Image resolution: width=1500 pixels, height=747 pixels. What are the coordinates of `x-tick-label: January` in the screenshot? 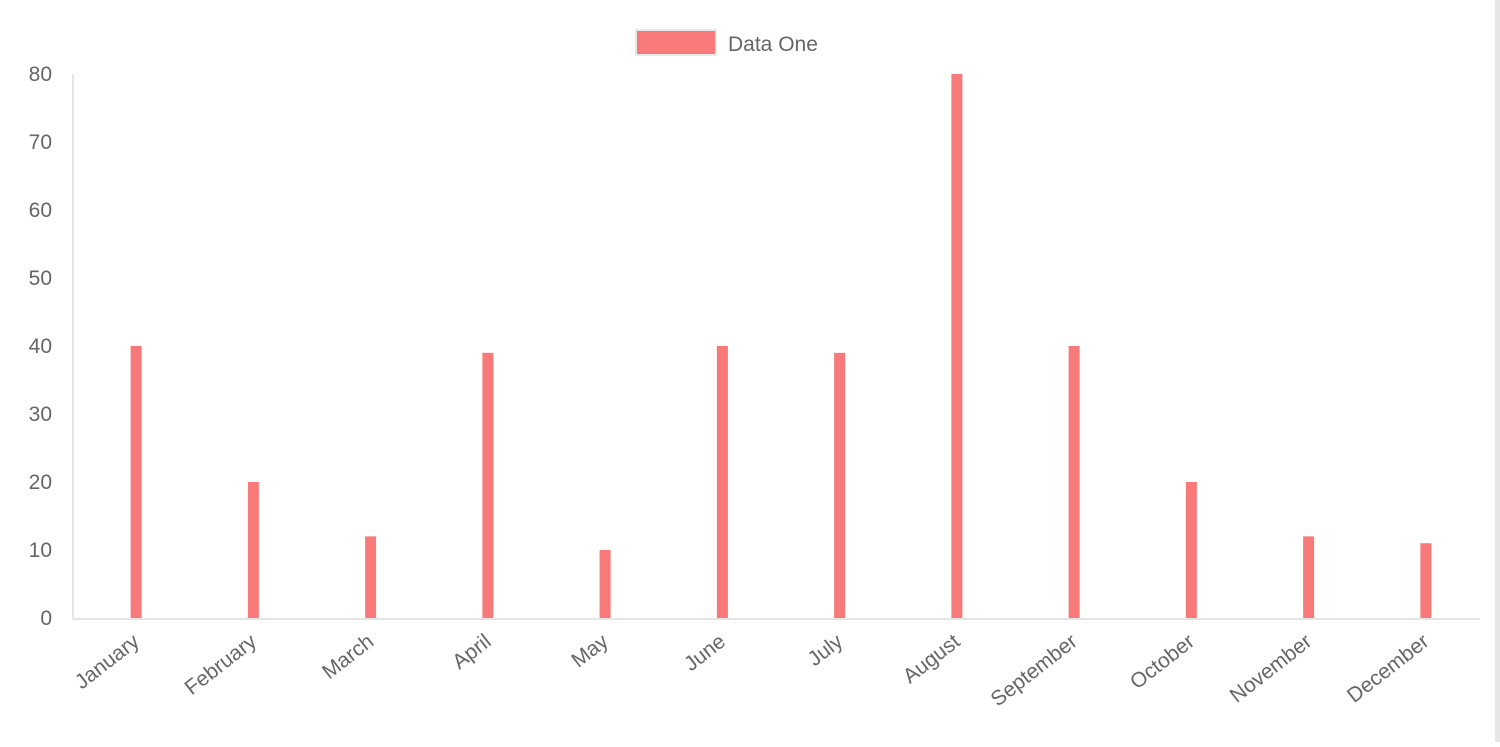 It's located at (107, 662).